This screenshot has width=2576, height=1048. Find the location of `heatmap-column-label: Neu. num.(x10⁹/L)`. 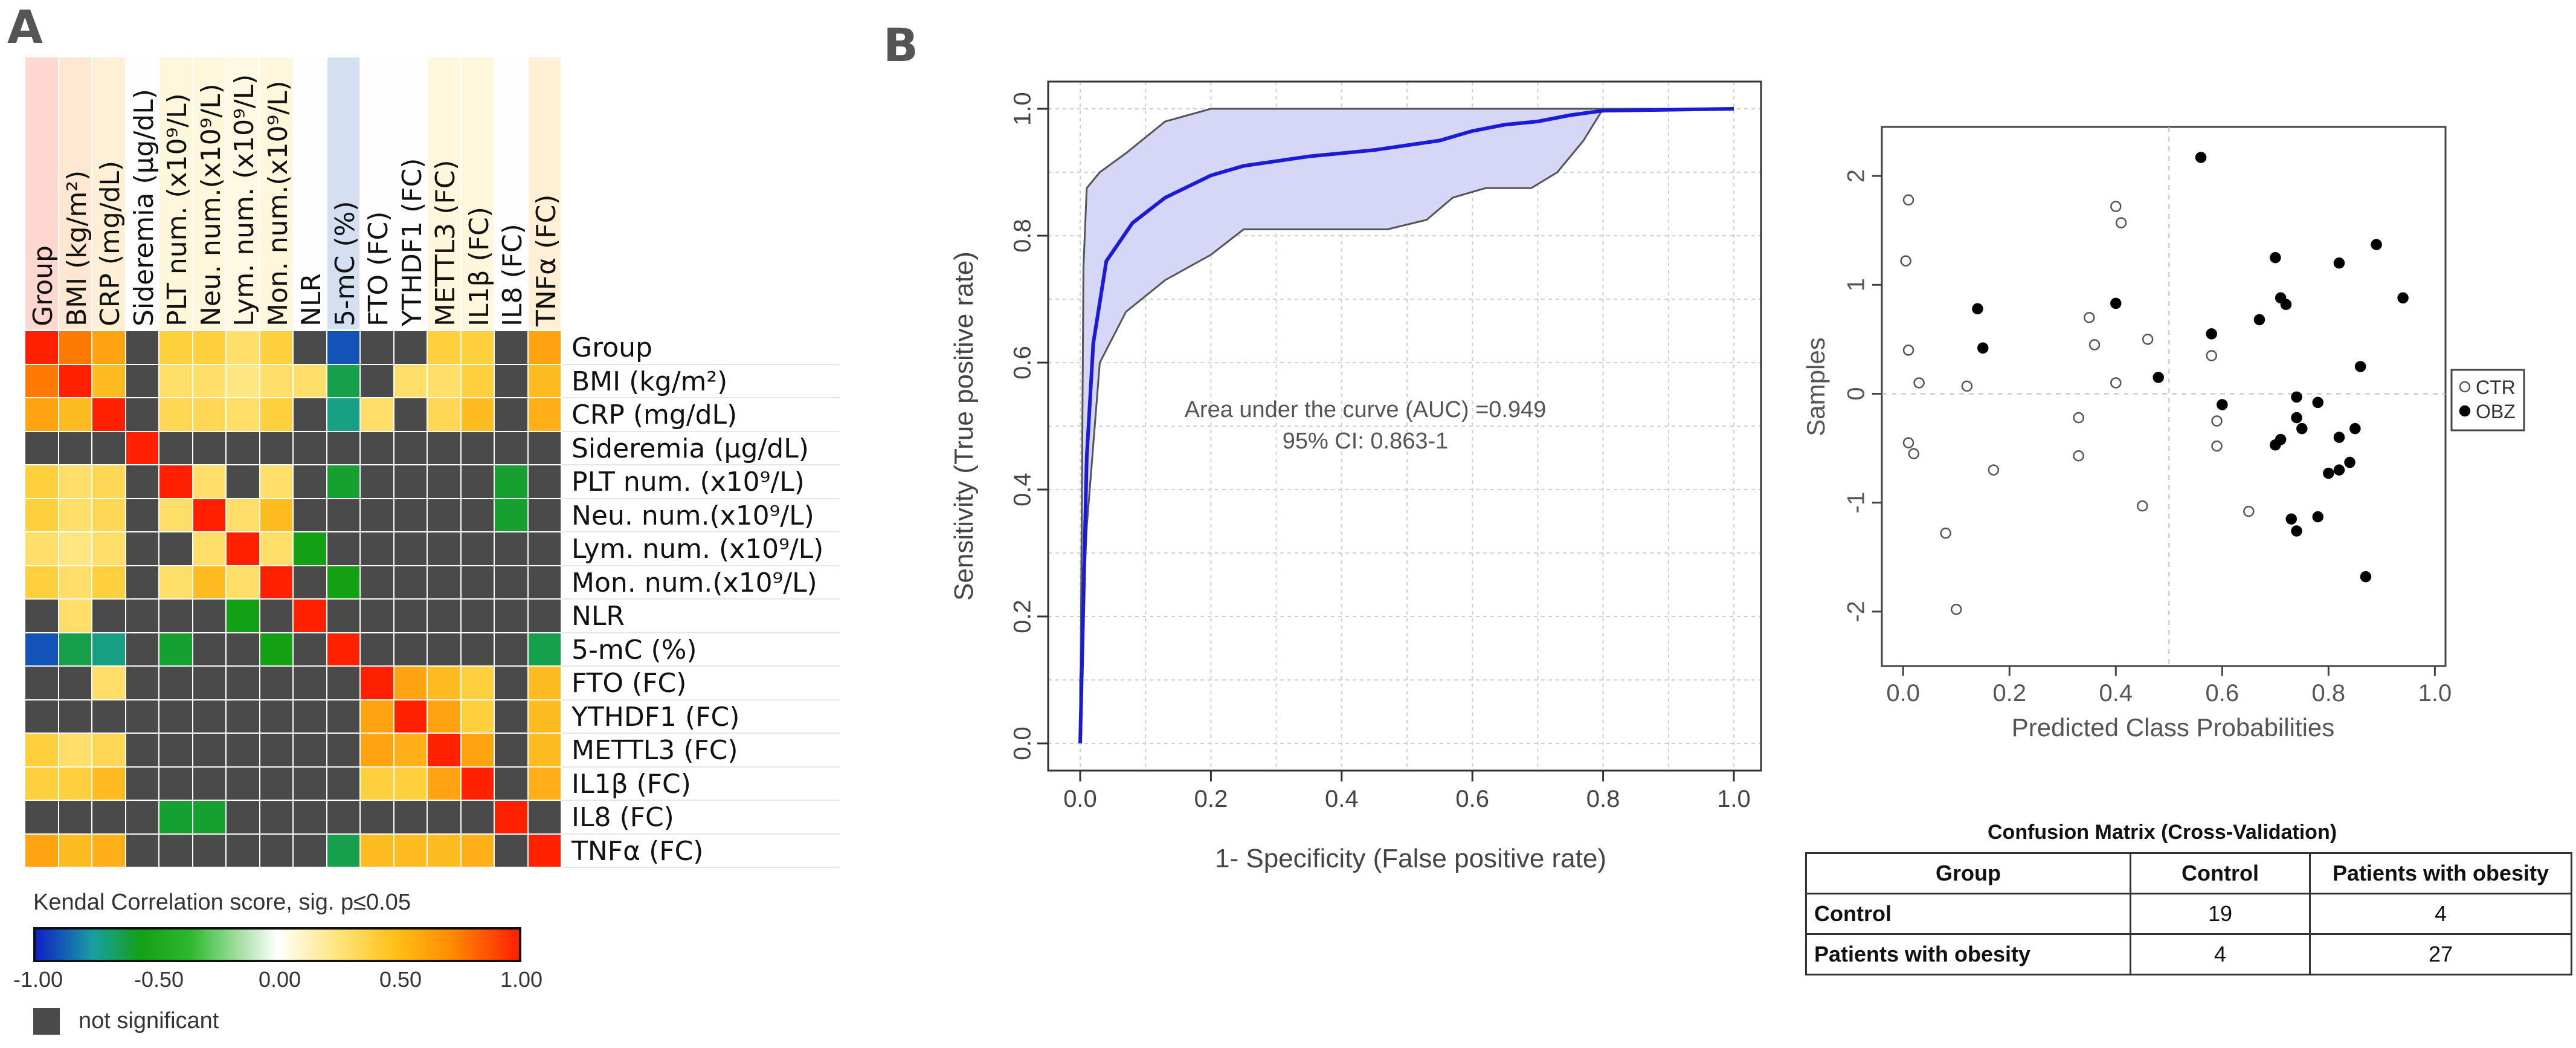

heatmap-column-label: Neu. num.(x10⁹/L) is located at coordinates (211, 204).